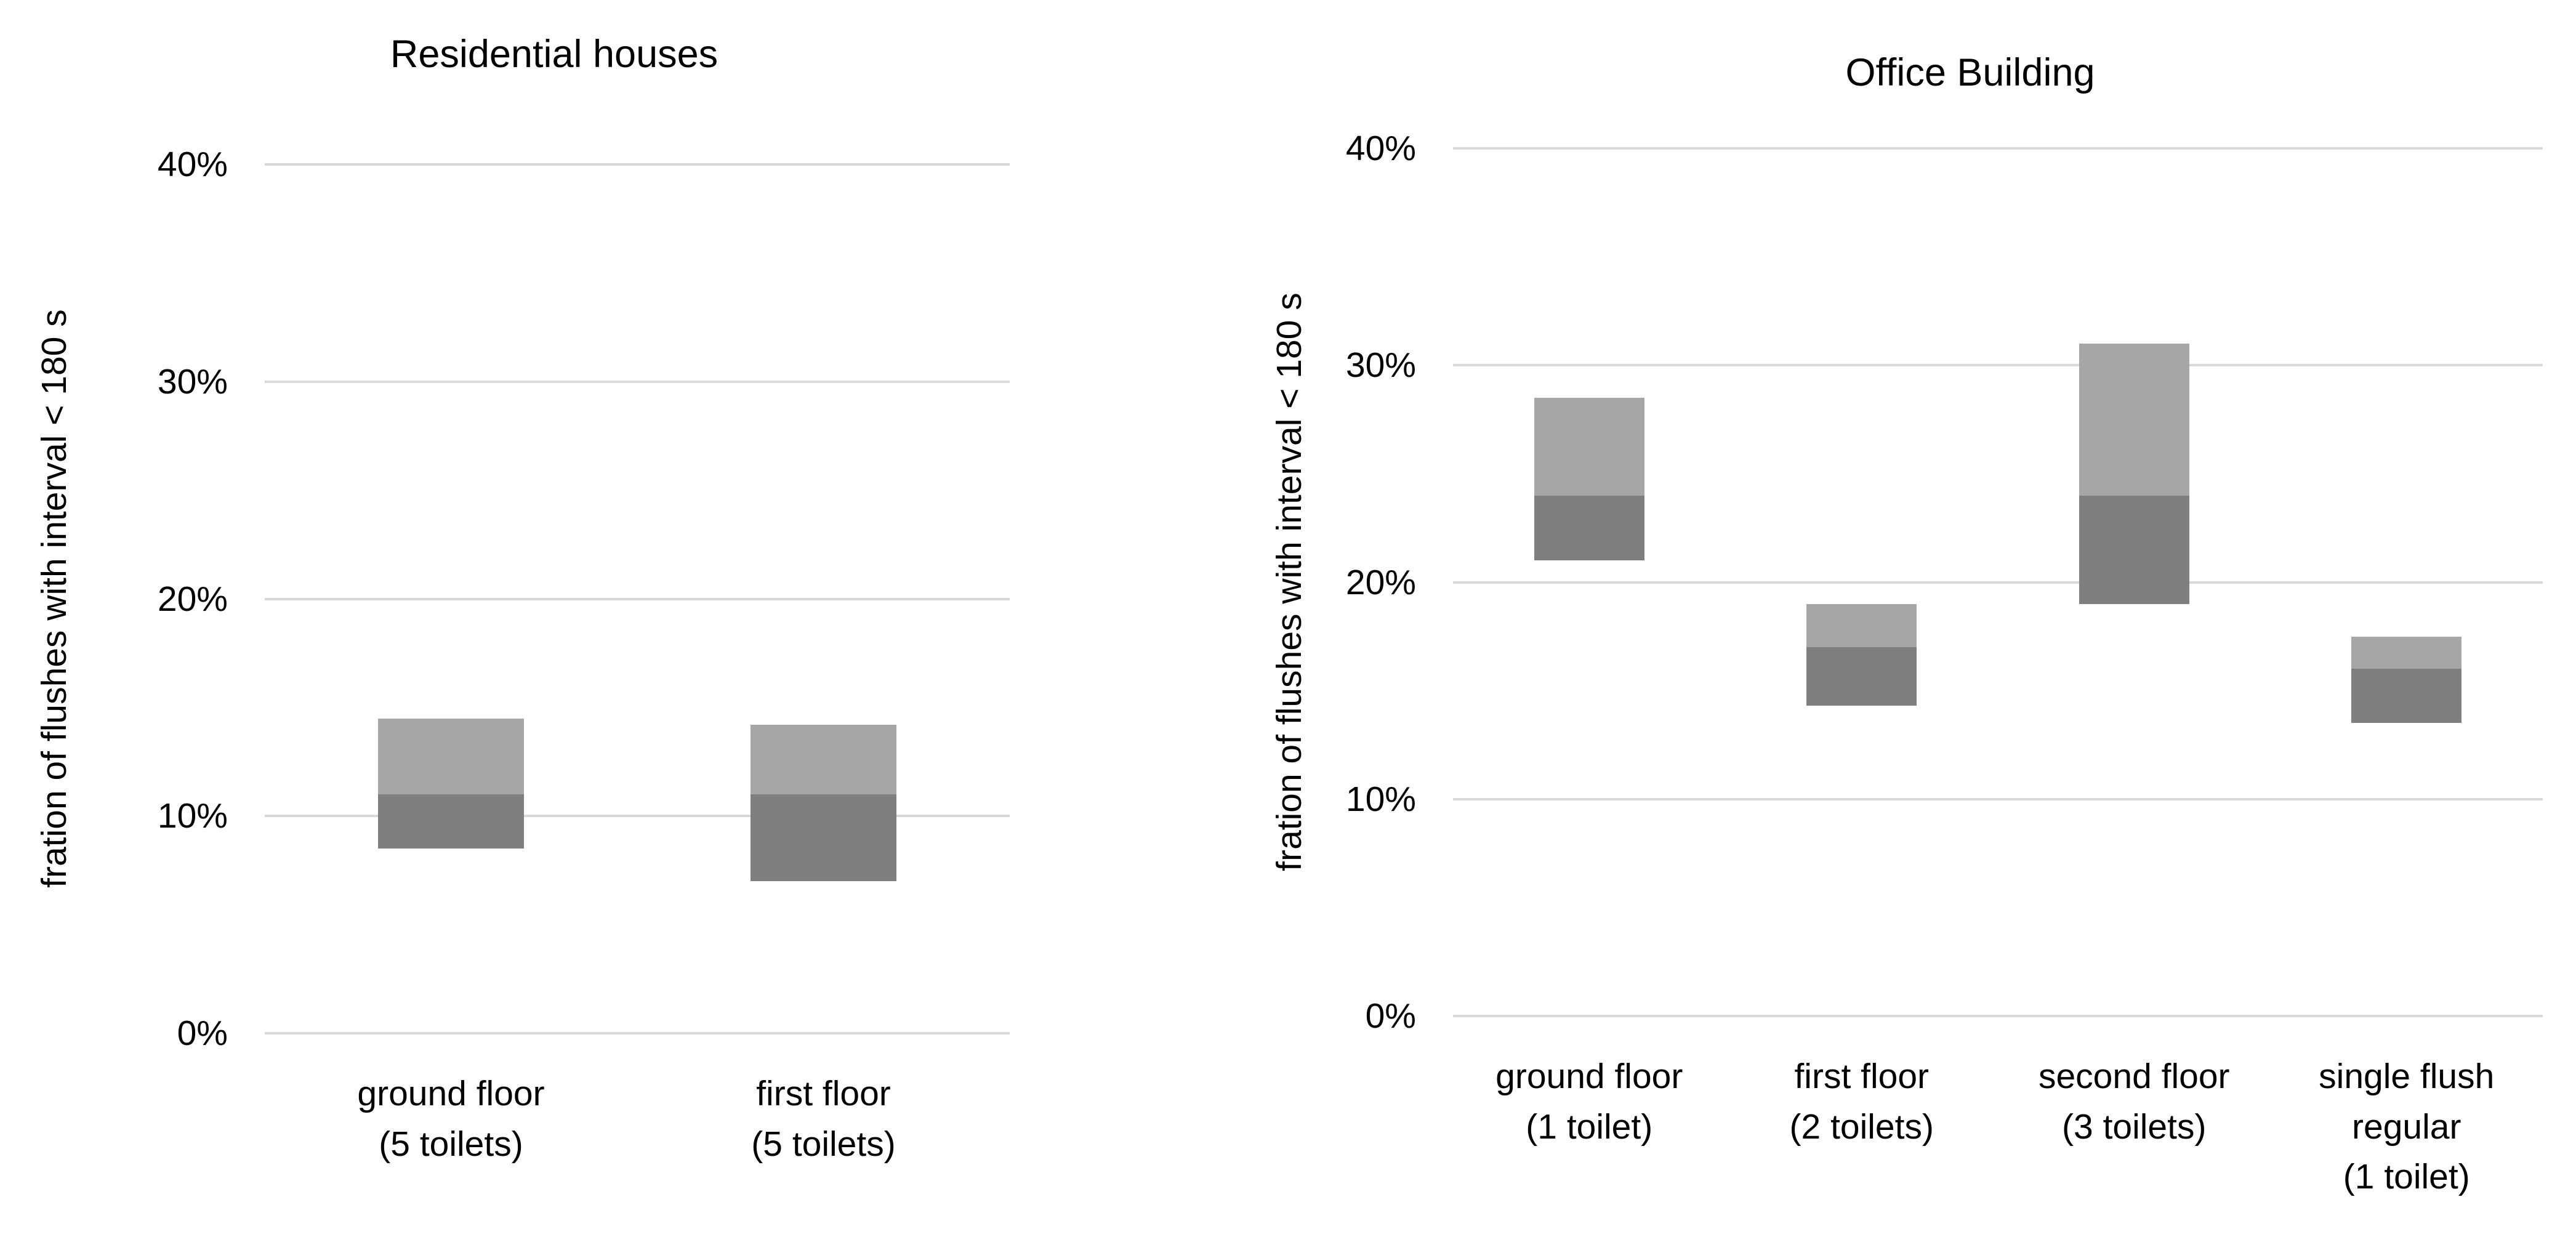 This screenshot has width=2576, height=1242. I want to click on x-category-label: single flush regular (1 toilet), so click(2407, 1126).